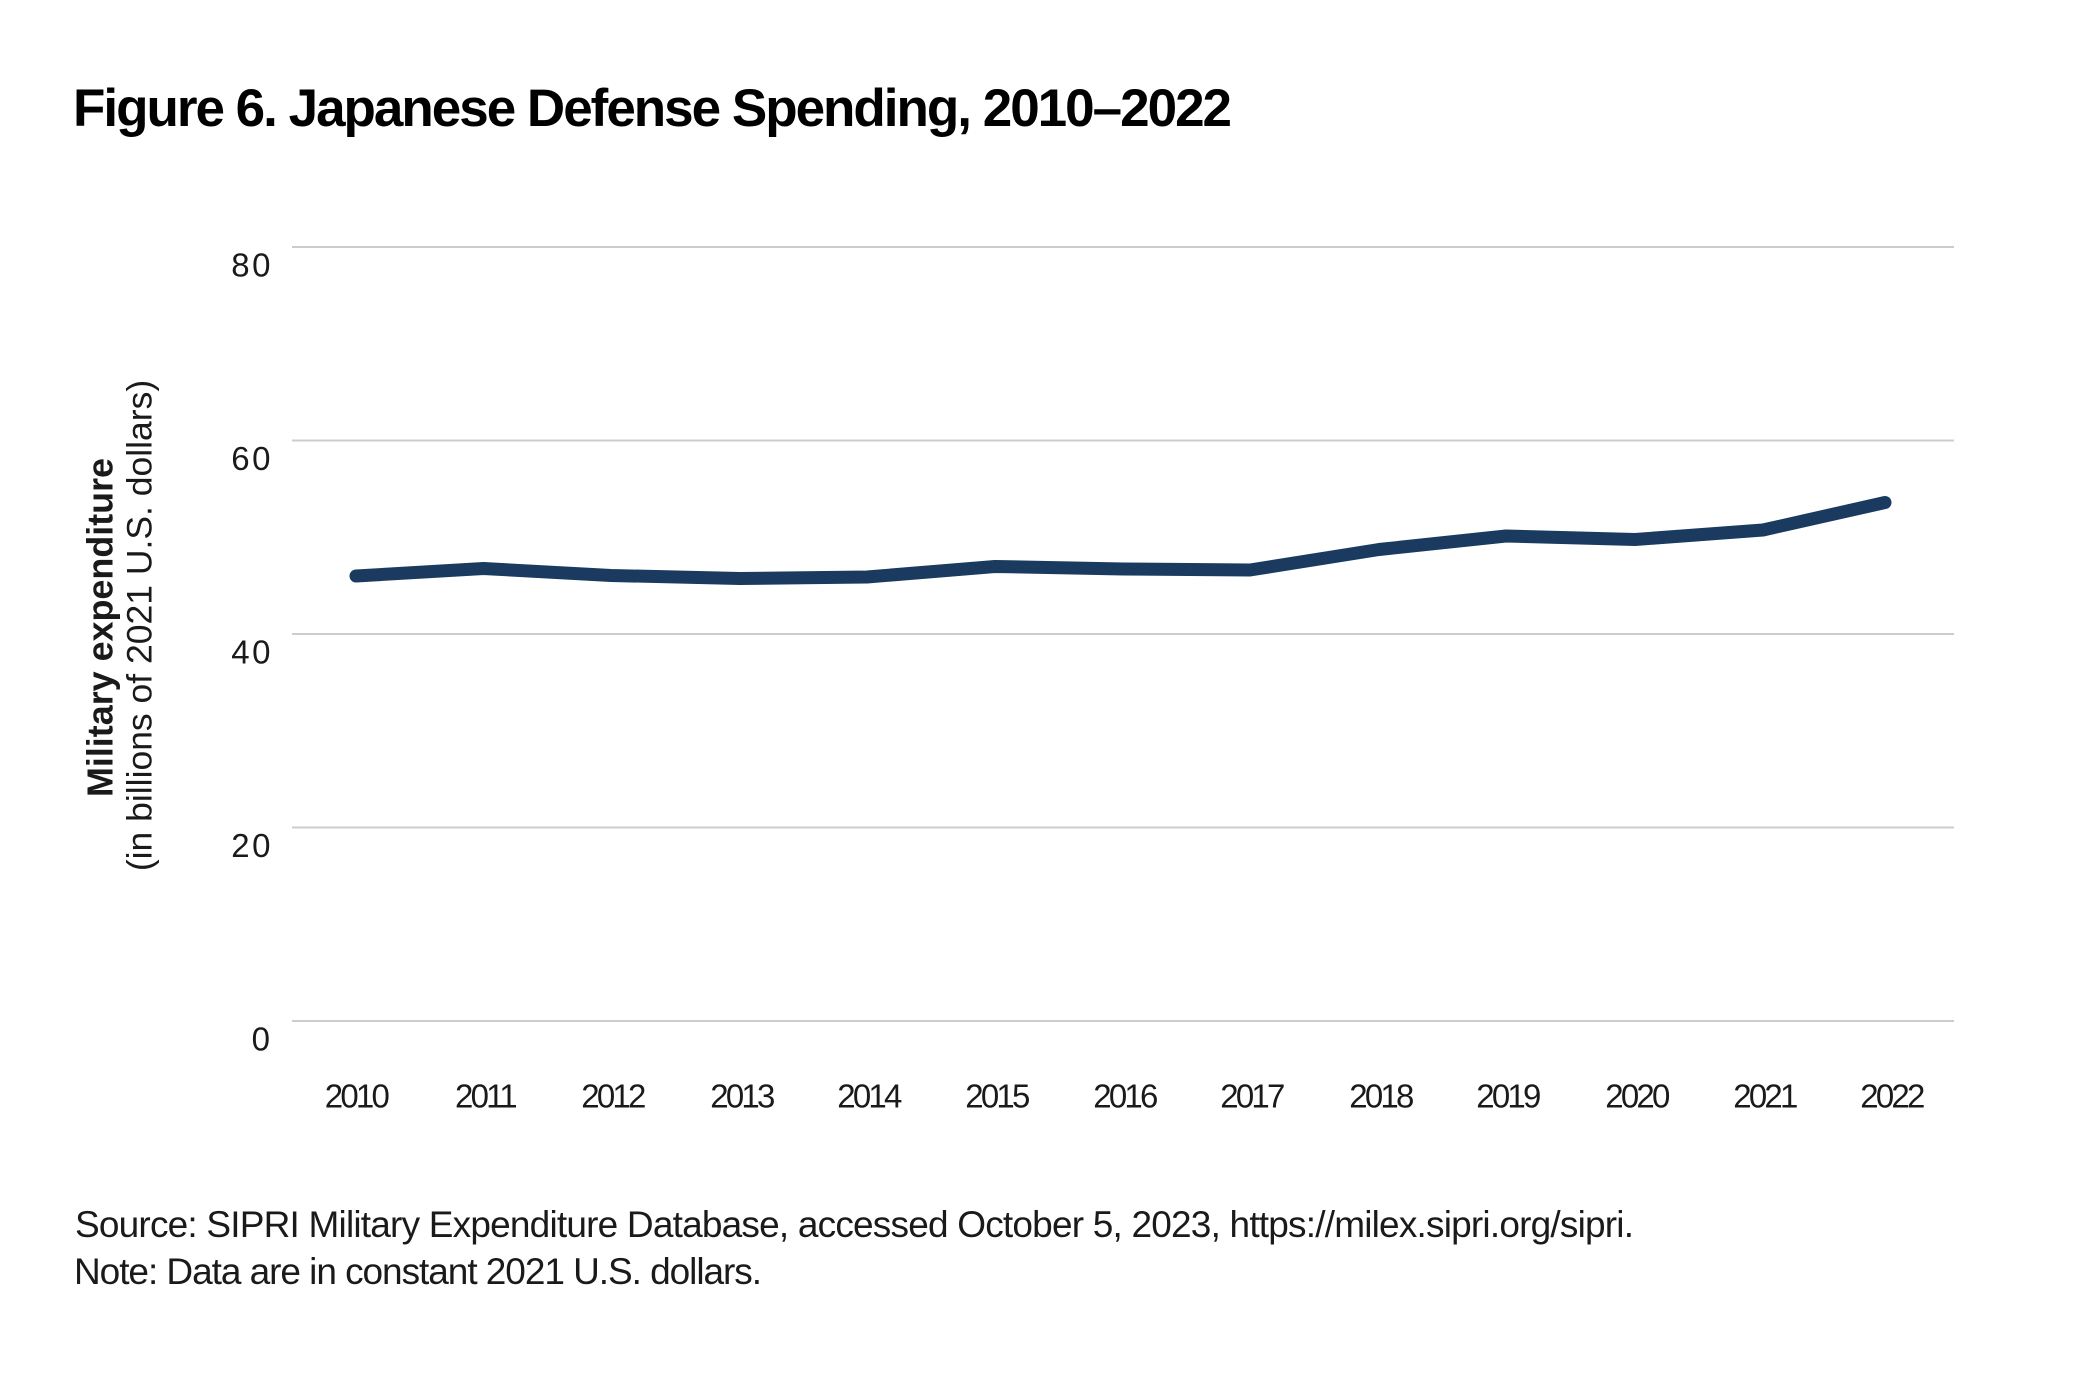 This screenshot has height=1384, width=2084. I want to click on svg-text: 2022, so click(1892, 1096).